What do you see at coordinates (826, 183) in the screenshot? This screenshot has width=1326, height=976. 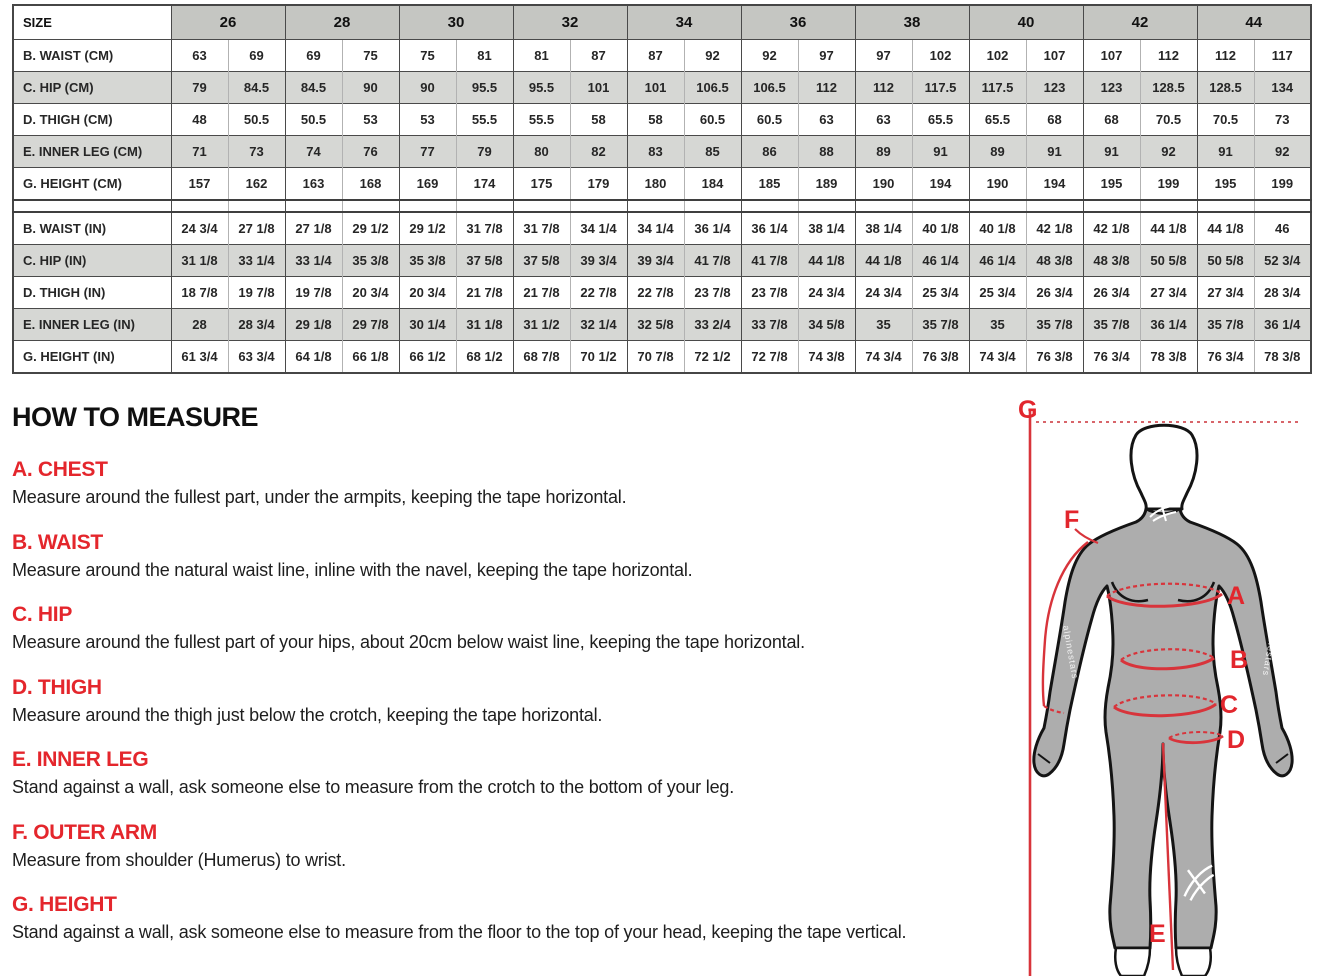 I see `size-cell: 189` at bounding box center [826, 183].